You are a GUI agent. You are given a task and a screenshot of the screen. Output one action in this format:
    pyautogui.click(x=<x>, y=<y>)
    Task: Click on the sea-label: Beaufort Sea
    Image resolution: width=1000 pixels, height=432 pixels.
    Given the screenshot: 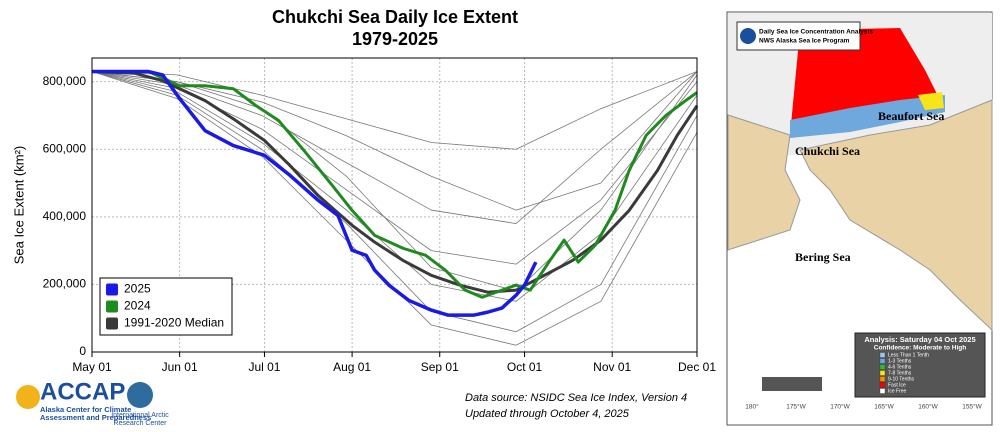 What is the action you would take?
    pyautogui.click(x=911, y=116)
    